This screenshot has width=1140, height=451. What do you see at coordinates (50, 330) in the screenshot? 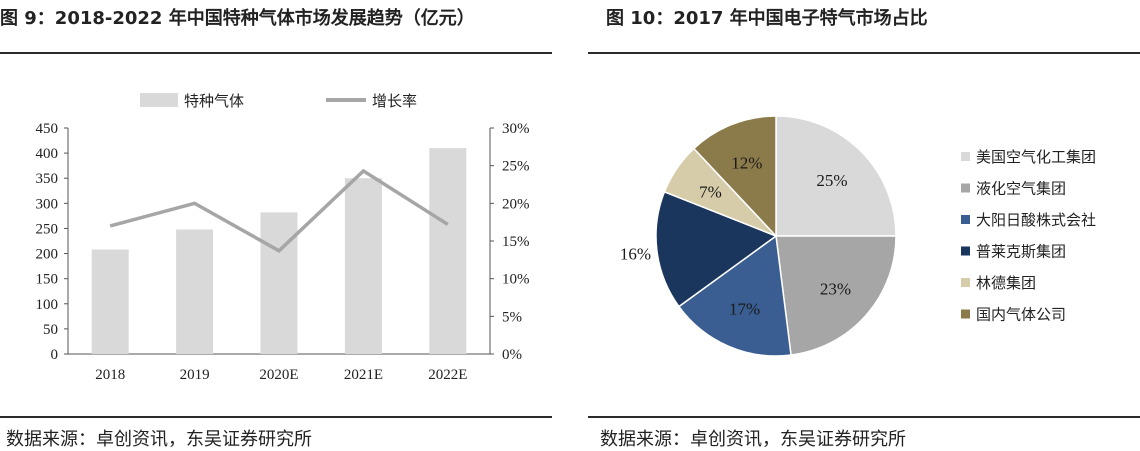
I see `left-y-tick-label: 50` at bounding box center [50, 330].